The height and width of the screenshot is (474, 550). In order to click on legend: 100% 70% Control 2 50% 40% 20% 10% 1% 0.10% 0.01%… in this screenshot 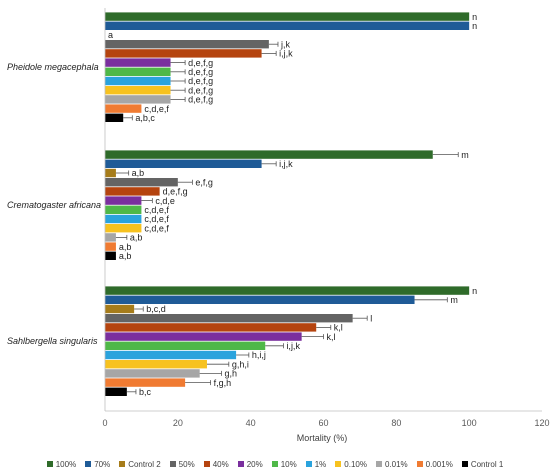, I will do `click(275, 464)`.